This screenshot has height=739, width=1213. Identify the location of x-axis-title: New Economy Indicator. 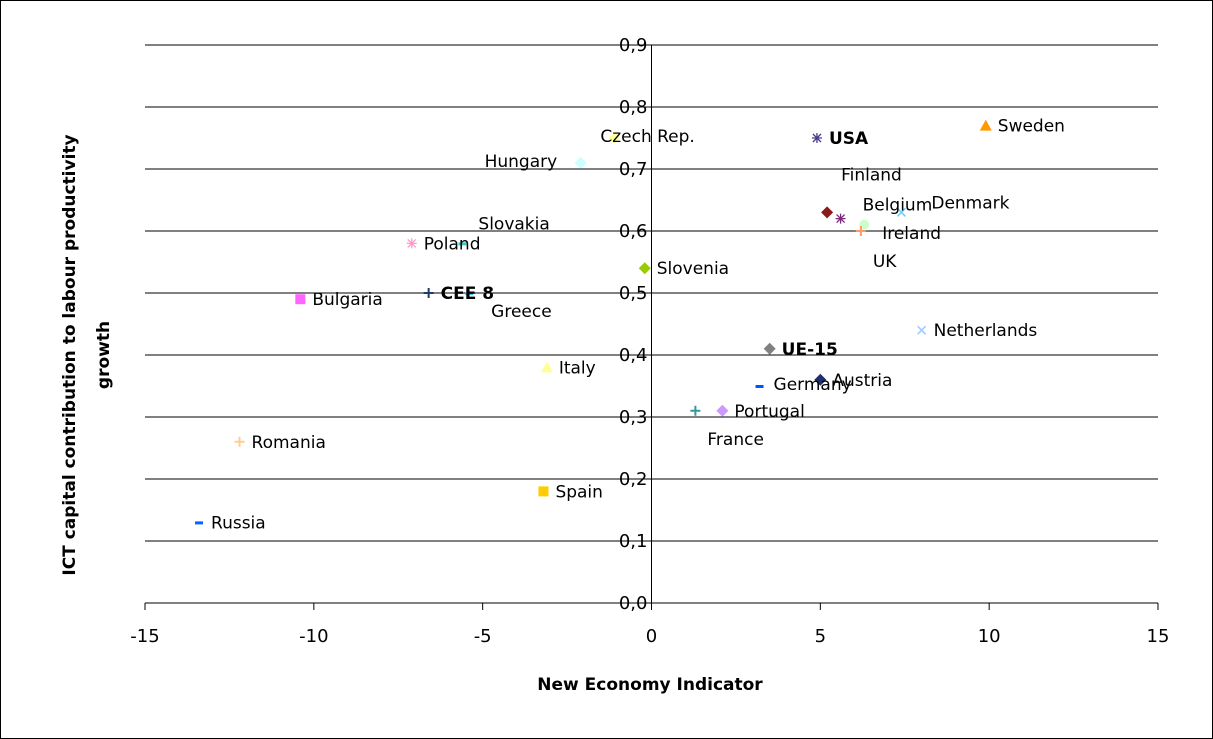
(650, 685).